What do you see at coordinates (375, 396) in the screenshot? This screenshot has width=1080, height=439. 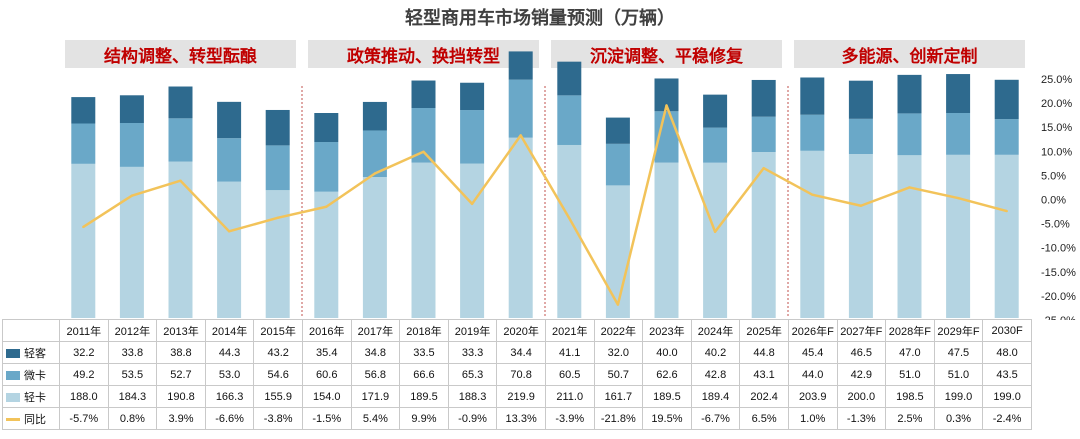 I see `data-label: 171.9` at bounding box center [375, 396].